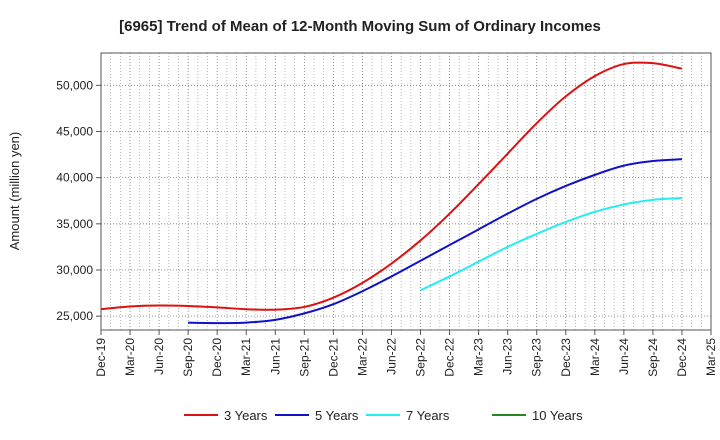 This screenshot has height=440, width=720. I want to click on legend-label-10-years: 10 Years, so click(557, 415).